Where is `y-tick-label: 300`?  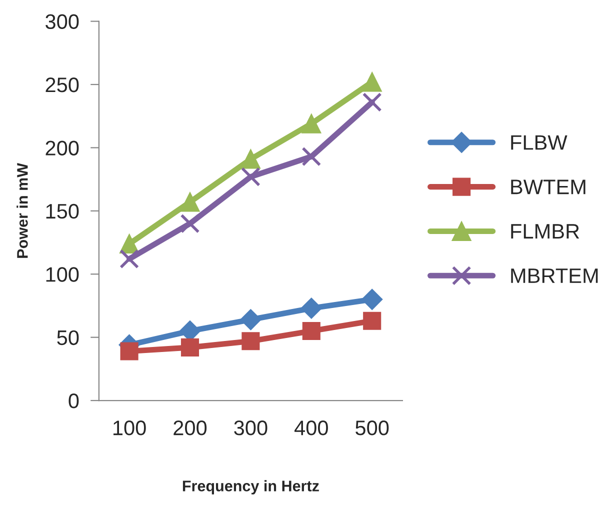 y-tick-label: 300 is located at coordinates (62, 22).